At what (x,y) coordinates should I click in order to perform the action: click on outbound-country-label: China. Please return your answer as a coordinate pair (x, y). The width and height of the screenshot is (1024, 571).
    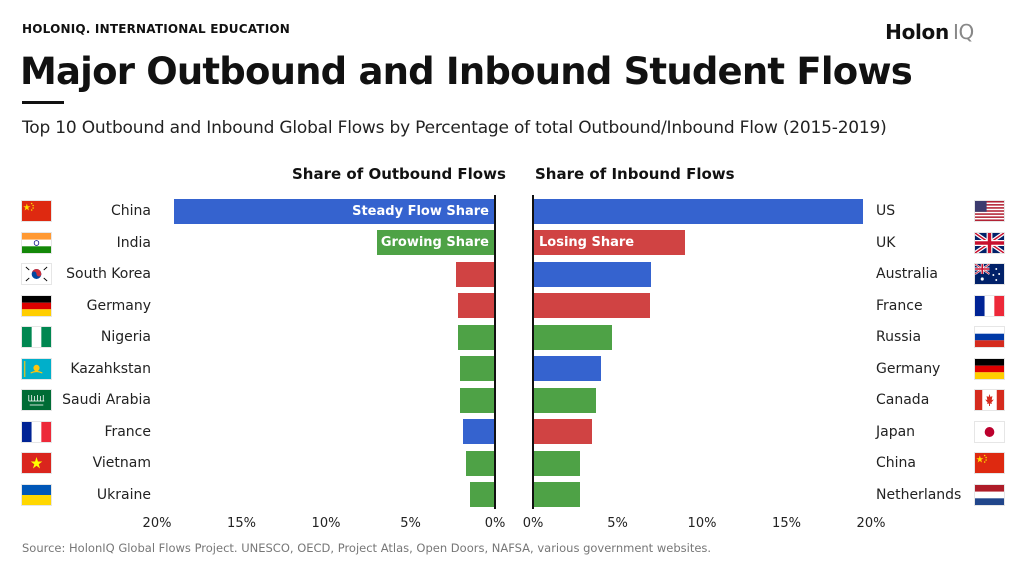
    Looking at the image, I should click on (131, 211).